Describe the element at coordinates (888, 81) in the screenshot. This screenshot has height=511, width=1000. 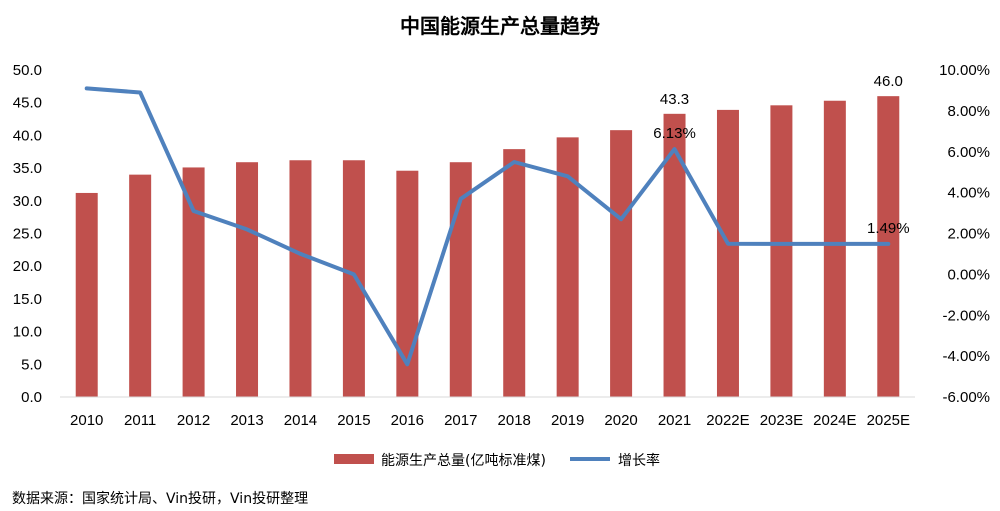
I see `data-label: 46.0` at that location.